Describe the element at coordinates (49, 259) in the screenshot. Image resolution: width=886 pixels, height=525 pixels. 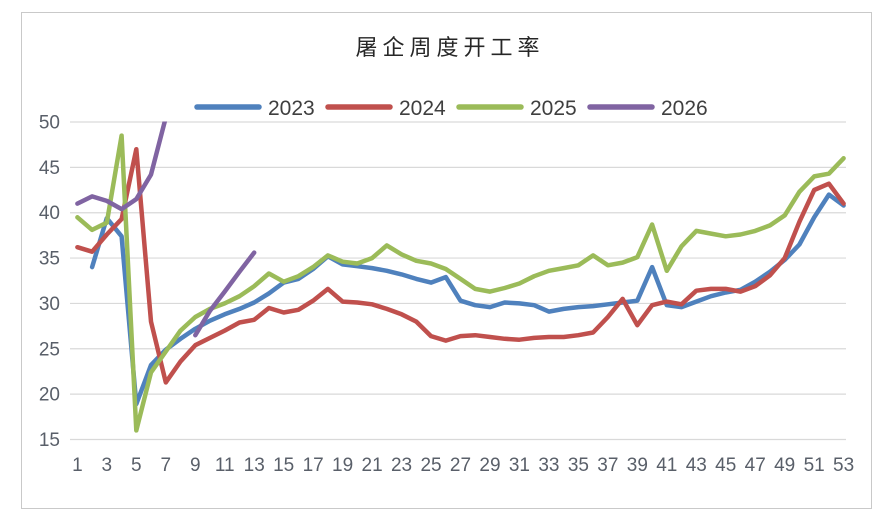
I see `y-tick-label: 35` at that location.